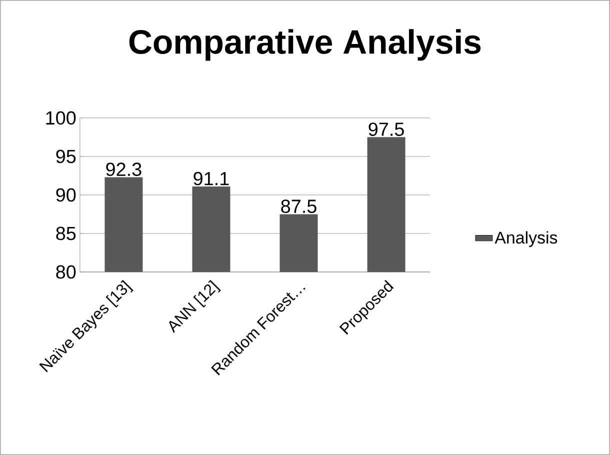 This screenshot has height=455, width=610. Describe the element at coordinates (526, 239) in the screenshot. I see `legend-label: Analysis` at that location.